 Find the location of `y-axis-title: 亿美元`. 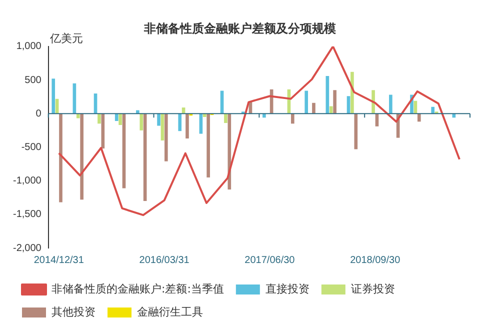

y-axis-title: 亿美元 is located at coordinates (66, 38).